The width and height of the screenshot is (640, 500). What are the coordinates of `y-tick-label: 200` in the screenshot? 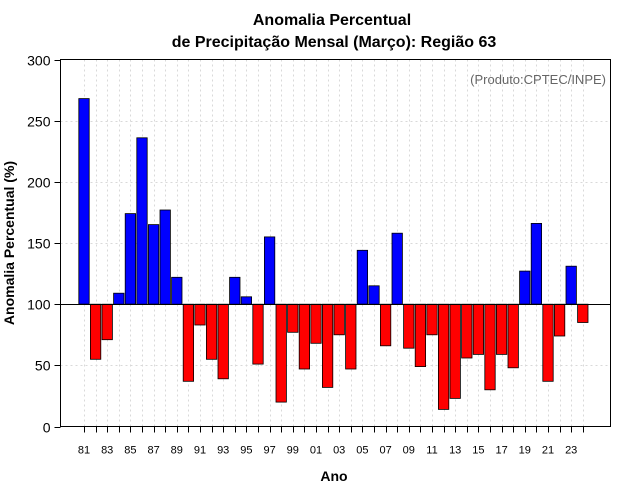 It's located at (39, 183).